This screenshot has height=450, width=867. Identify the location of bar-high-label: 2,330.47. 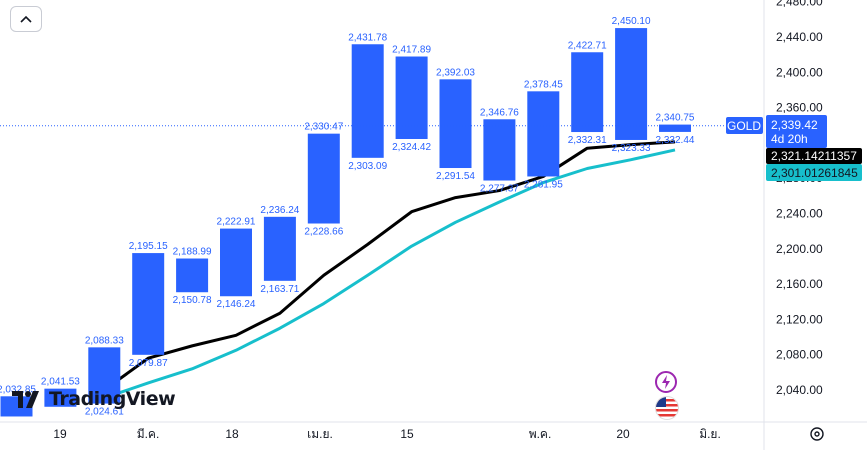
(323, 127).